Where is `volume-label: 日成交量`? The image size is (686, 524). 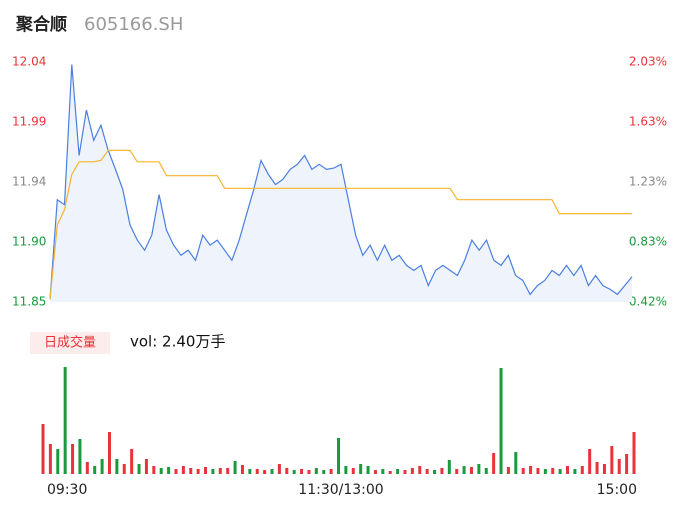
volume-label: 日成交量 is located at coordinates (70, 343).